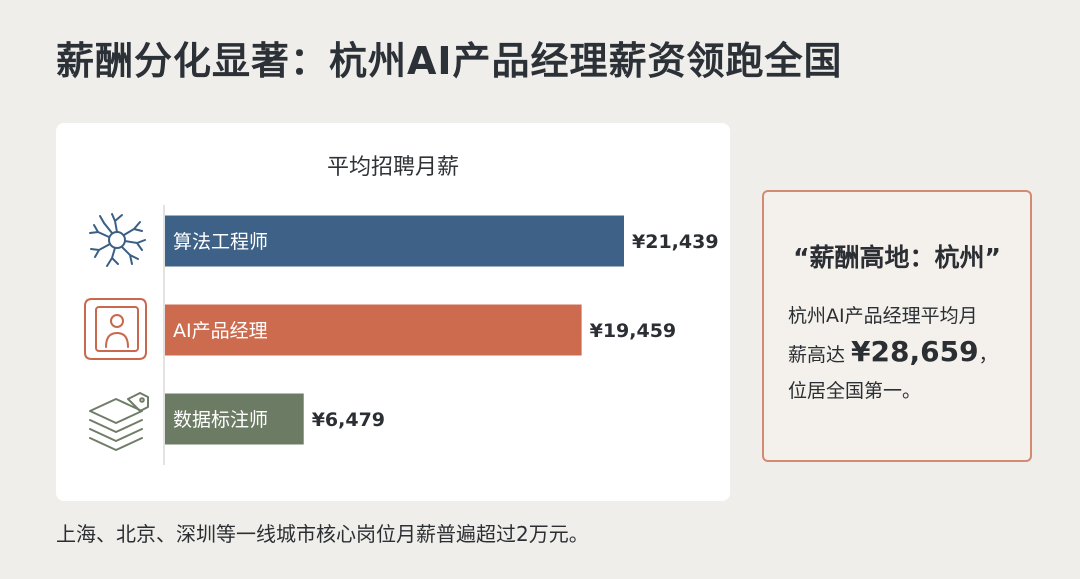 This screenshot has width=1080, height=579. I want to click on bar-category-label: AI产品经理, so click(220, 331).